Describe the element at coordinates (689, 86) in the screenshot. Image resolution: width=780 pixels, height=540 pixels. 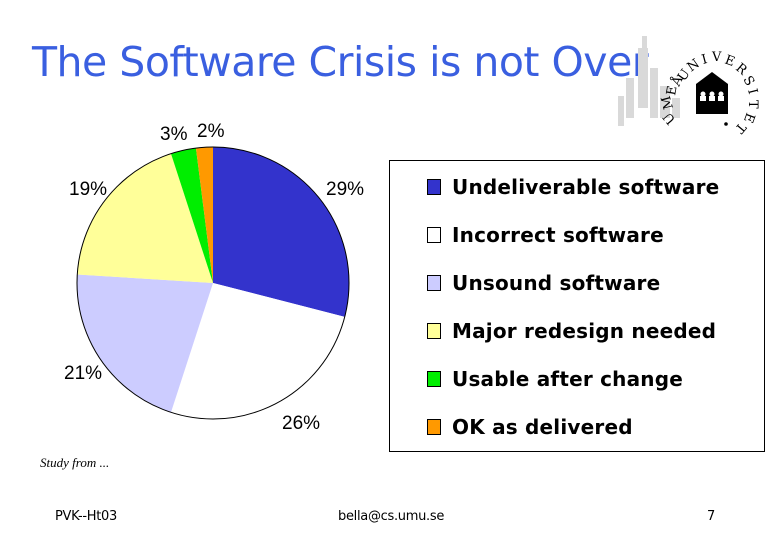
I see `umea-university-seal-icon: U N I V E R S I T E T U M E Å` at that location.